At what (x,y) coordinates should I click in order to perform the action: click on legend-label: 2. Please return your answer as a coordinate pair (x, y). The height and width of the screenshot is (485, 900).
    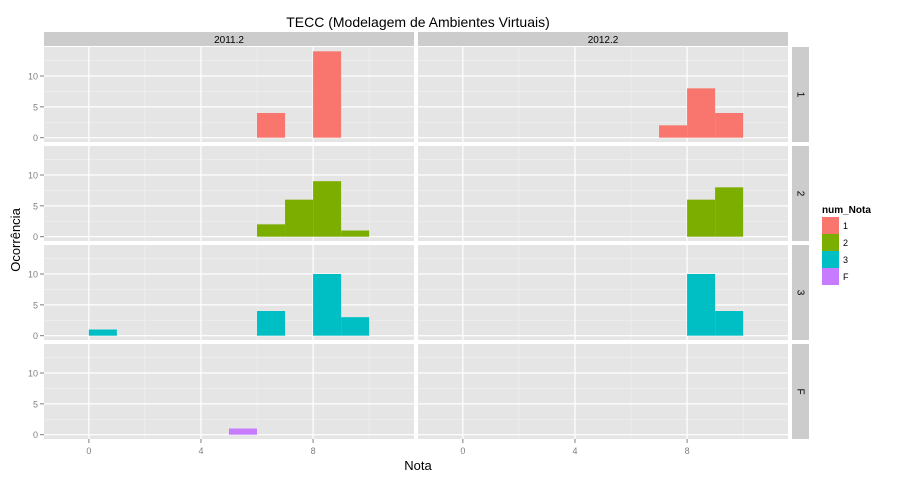
    Looking at the image, I should click on (845, 243).